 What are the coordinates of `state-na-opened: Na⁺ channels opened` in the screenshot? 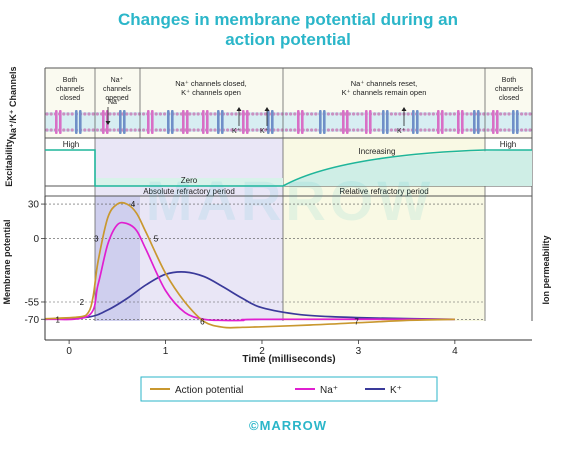 It's located at (117, 89).